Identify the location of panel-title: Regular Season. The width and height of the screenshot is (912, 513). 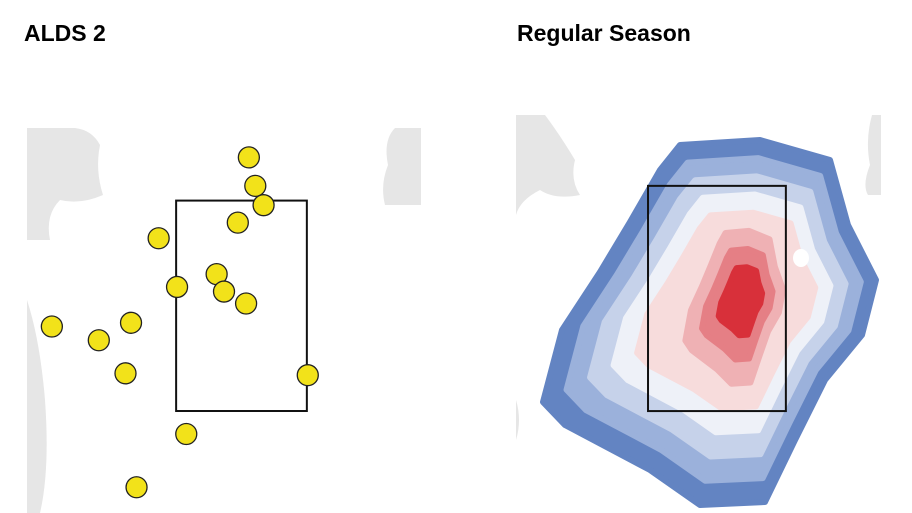
(604, 33).